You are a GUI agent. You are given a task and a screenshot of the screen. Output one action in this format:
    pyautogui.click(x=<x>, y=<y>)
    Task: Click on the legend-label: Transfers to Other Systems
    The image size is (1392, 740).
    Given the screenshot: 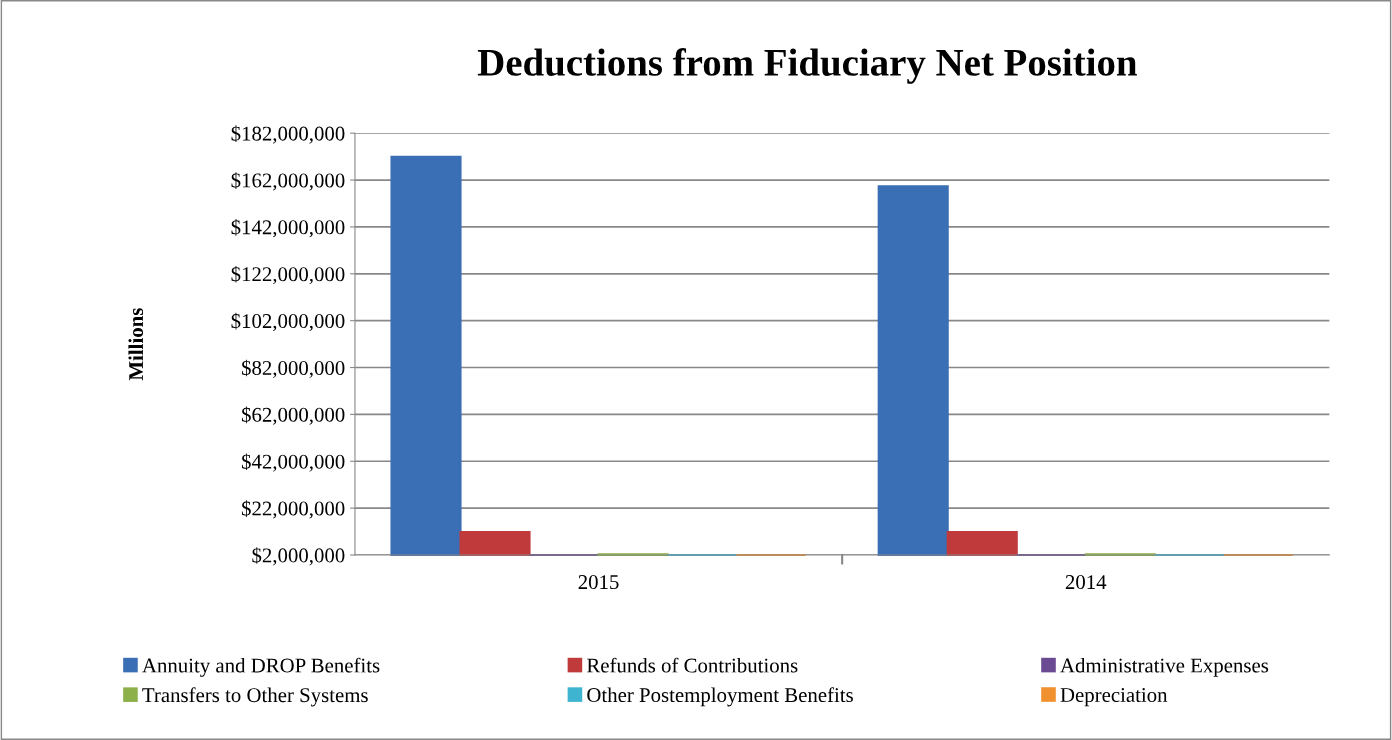 What is the action you would take?
    pyautogui.click(x=255, y=697)
    